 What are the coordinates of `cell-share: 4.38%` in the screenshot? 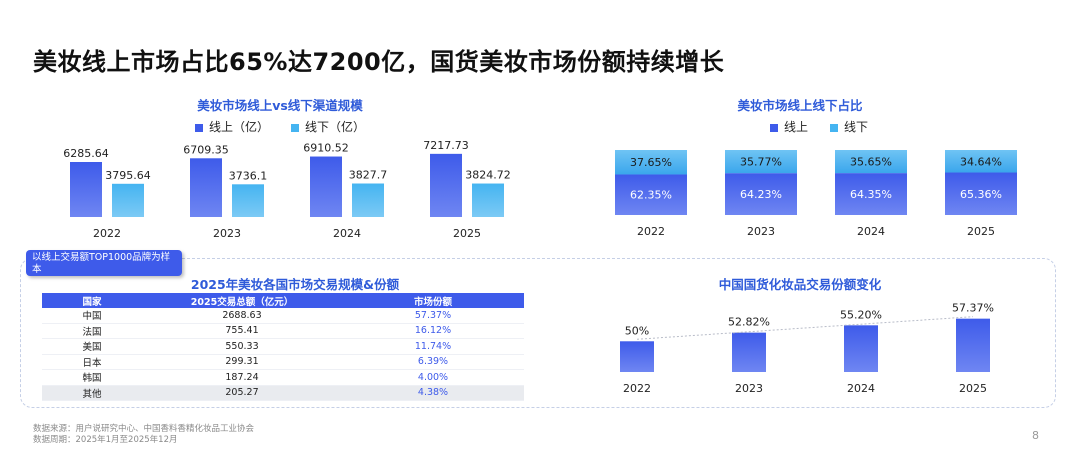 It's located at (433, 393).